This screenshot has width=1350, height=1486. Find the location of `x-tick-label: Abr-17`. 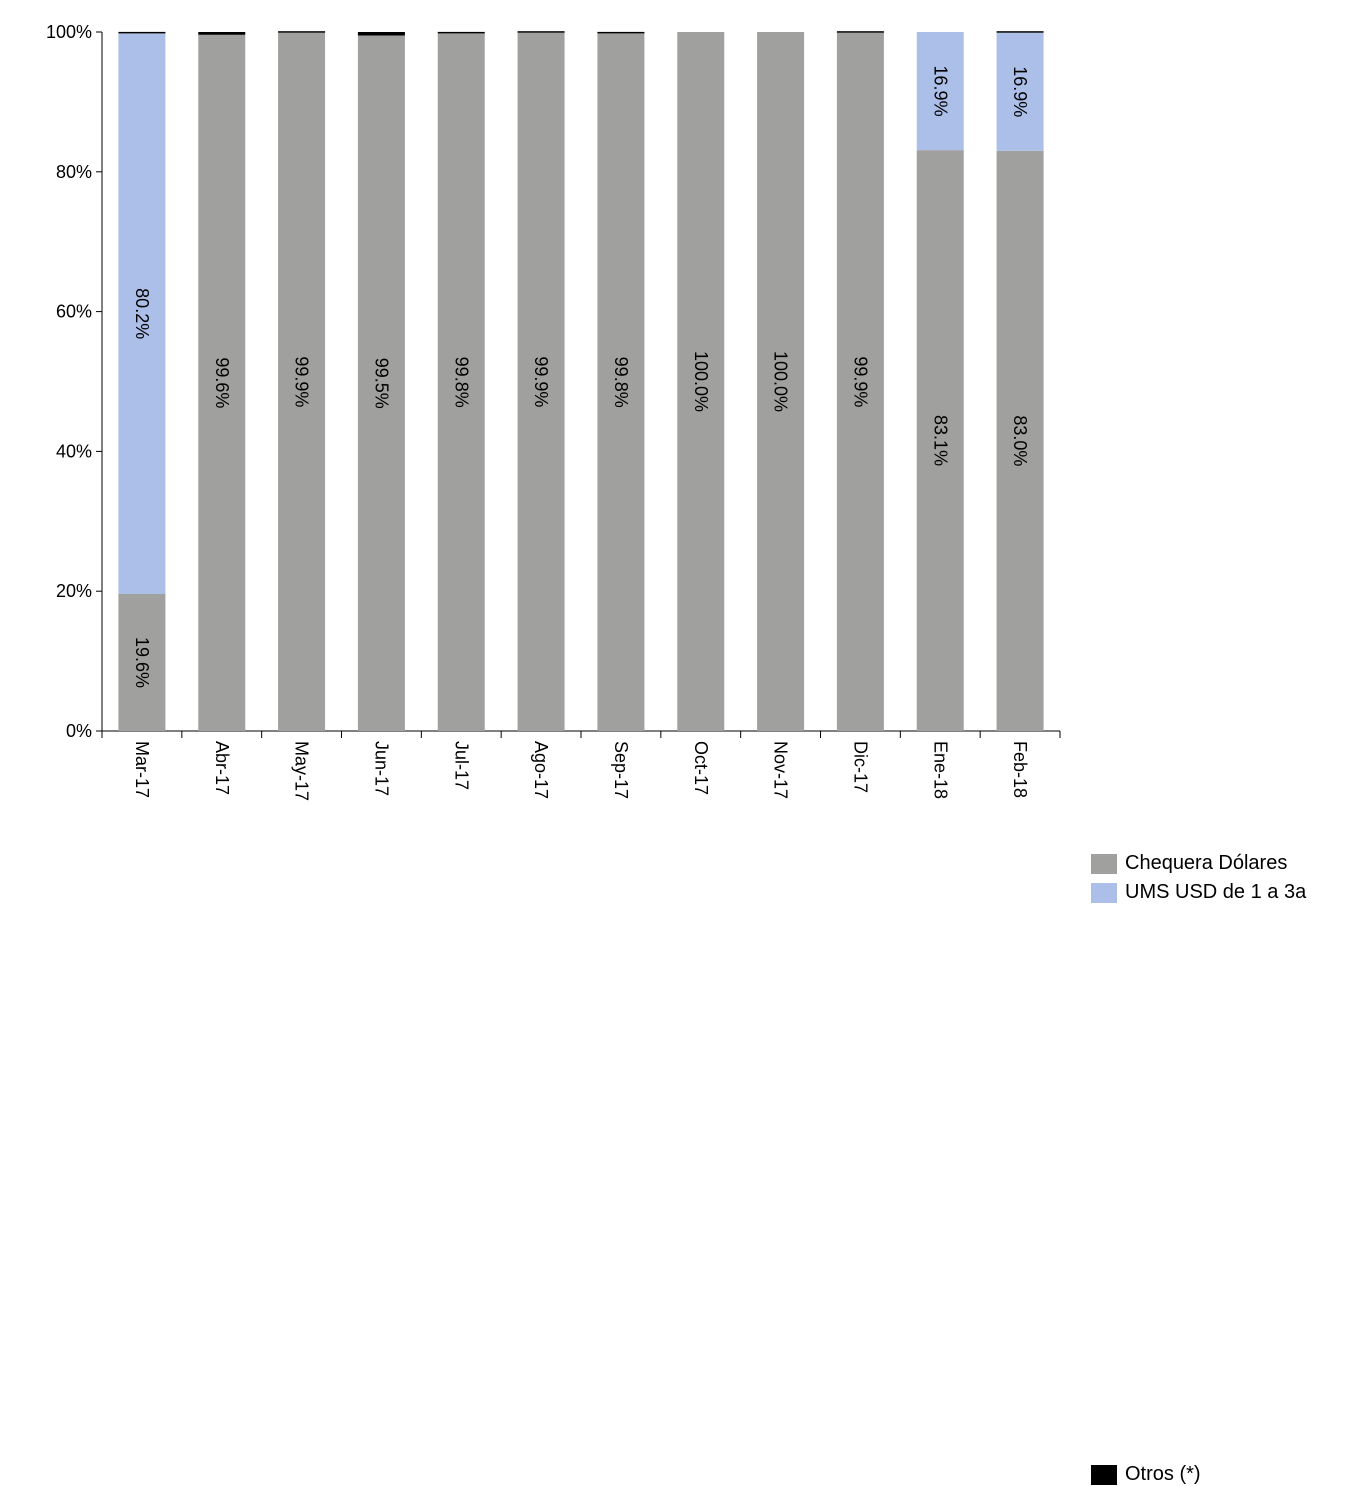

x-tick-label: Abr-17 is located at coordinates (222, 768).